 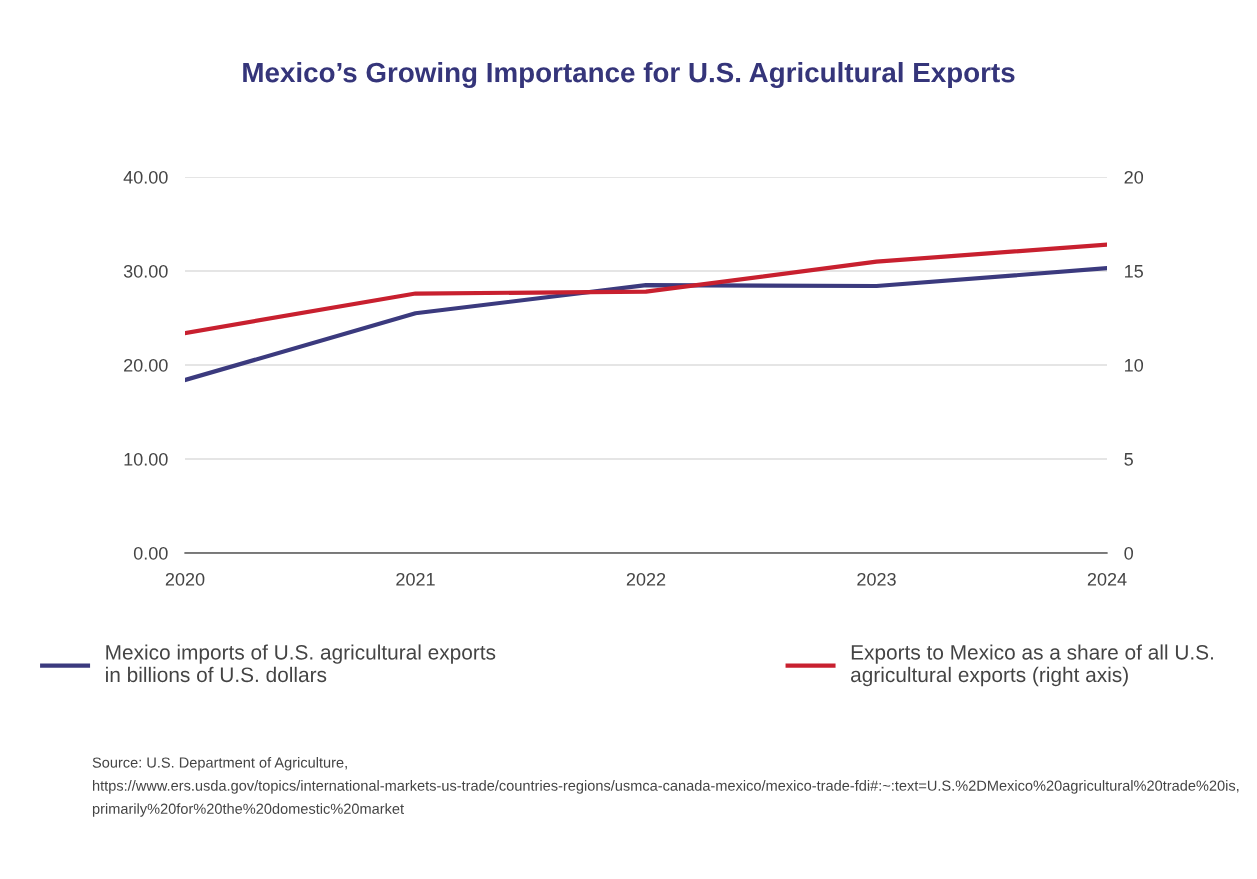 What do you see at coordinates (646, 579) in the screenshot?
I see `x-tick-label: 2022` at bounding box center [646, 579].